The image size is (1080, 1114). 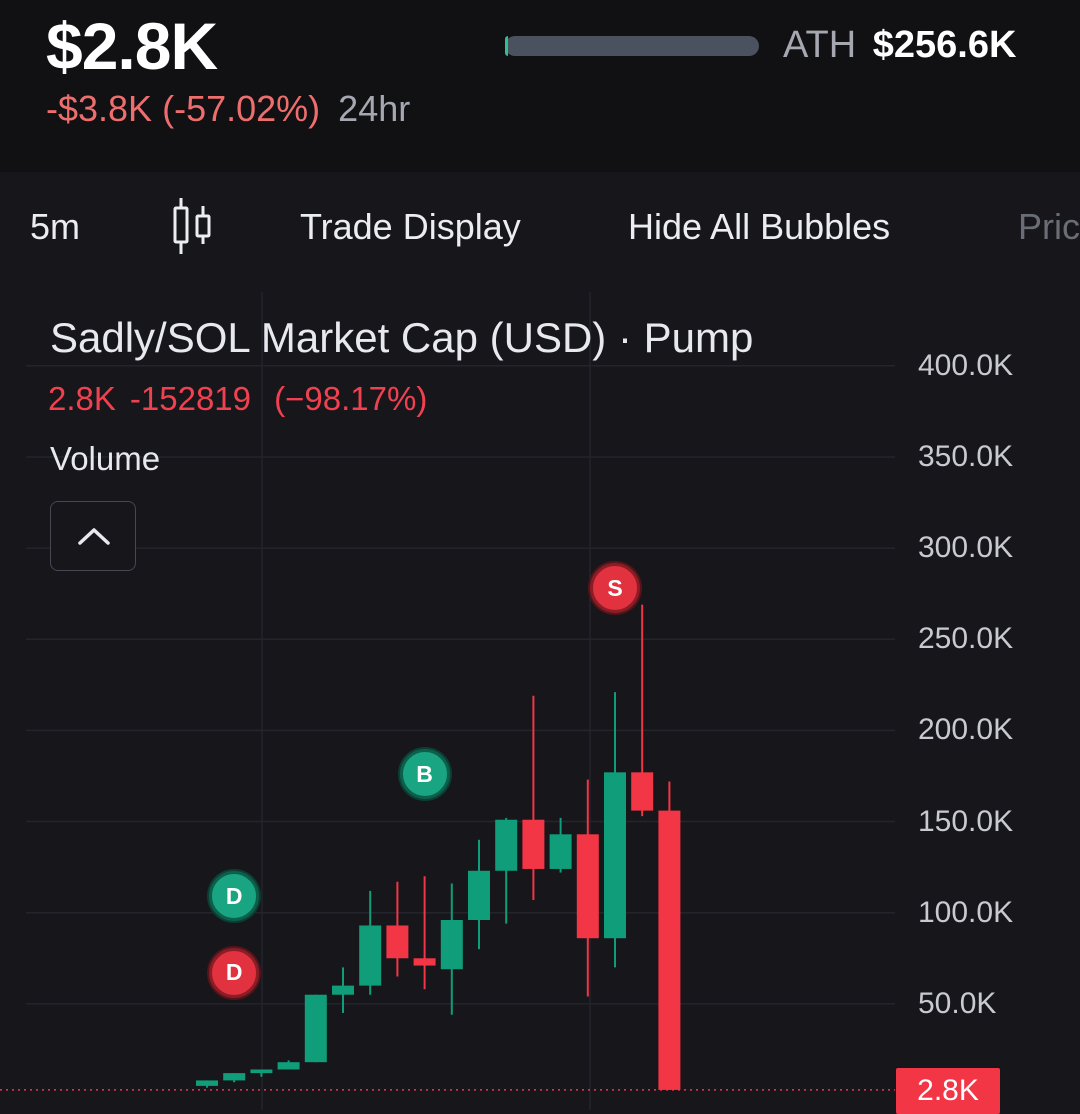 What do you see at coordinates (966, 912) in the screenshot?
I see `y-axis-tick-label: 100.0K` at bounding box center [966, 912].